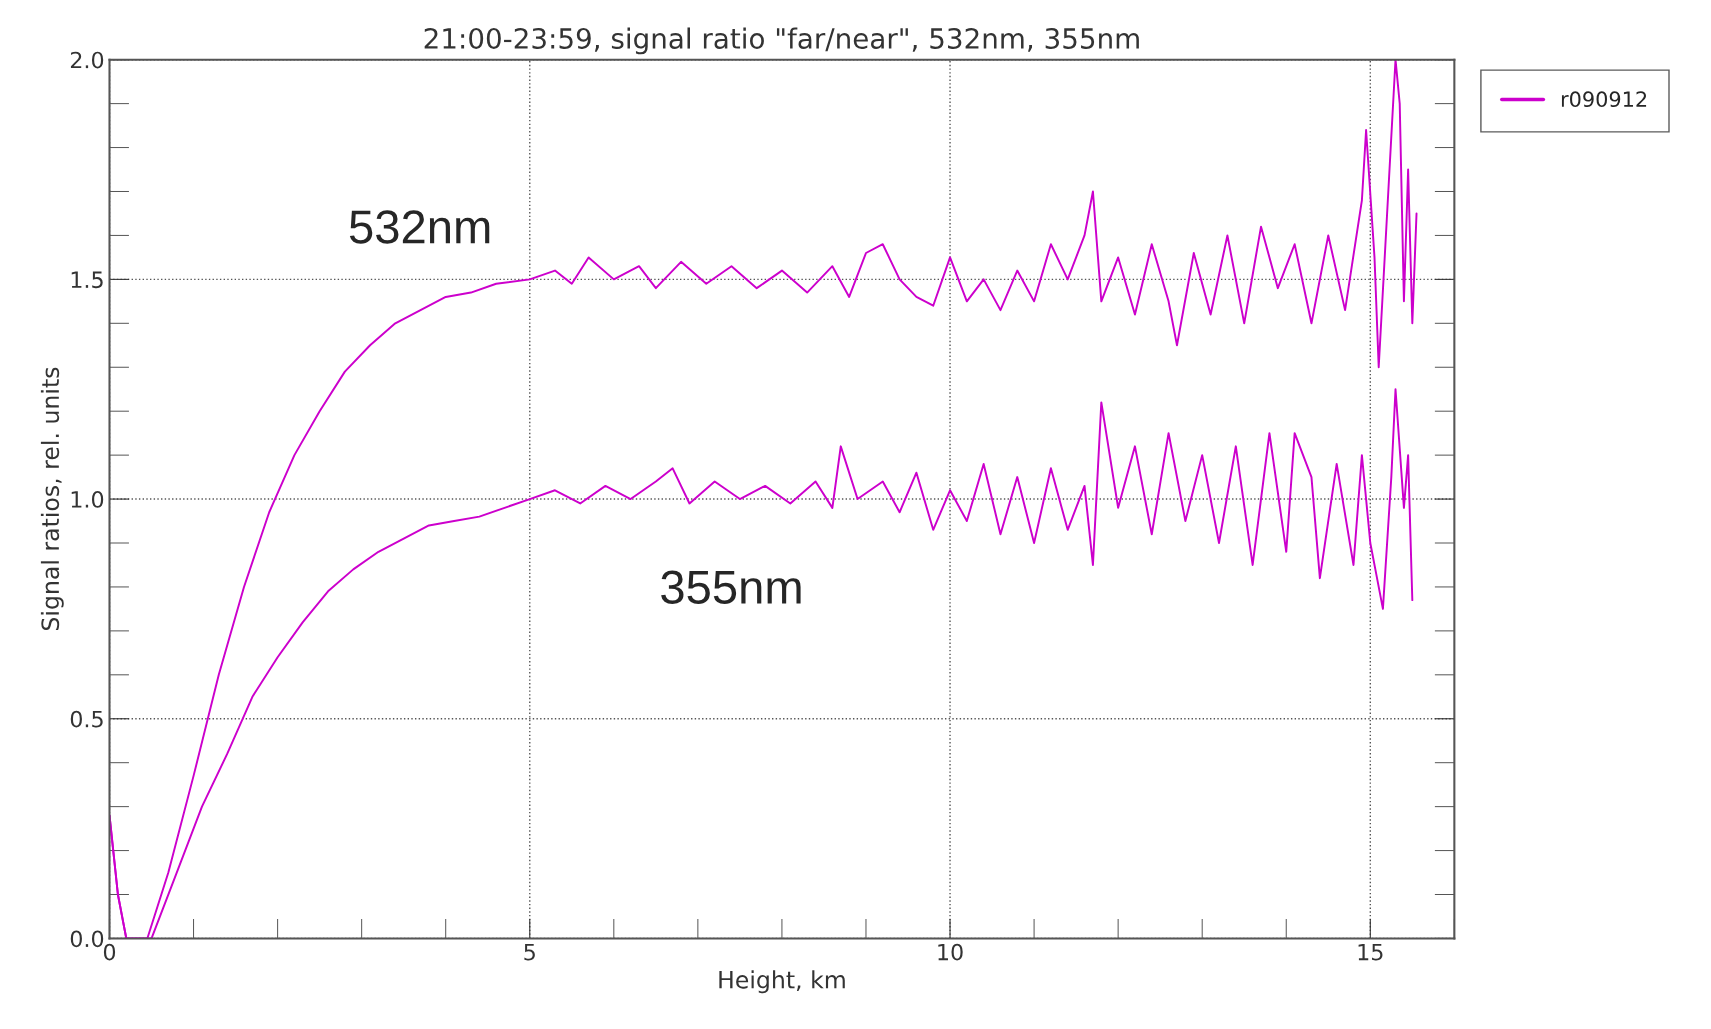 The height and width of the screenshot is (1029, 1711). I want to click on legend-label: r090912, so click(1604, 99).